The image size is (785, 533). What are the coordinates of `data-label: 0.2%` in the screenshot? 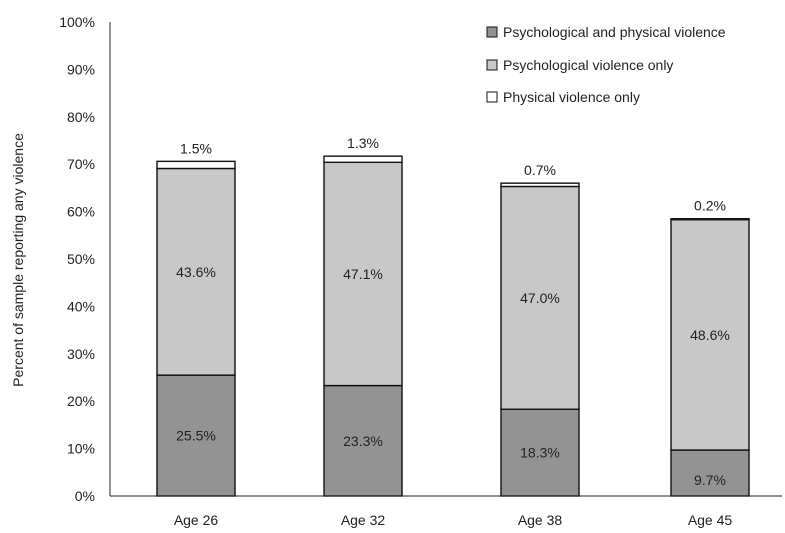 It's located at (710, 206).